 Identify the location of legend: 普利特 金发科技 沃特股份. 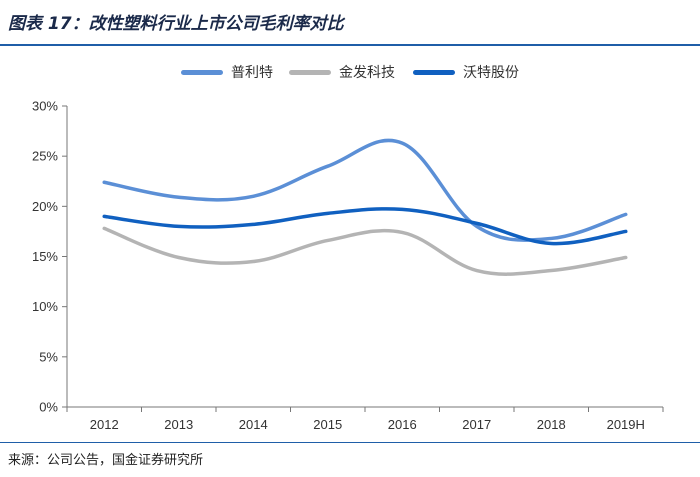
(350, 72).